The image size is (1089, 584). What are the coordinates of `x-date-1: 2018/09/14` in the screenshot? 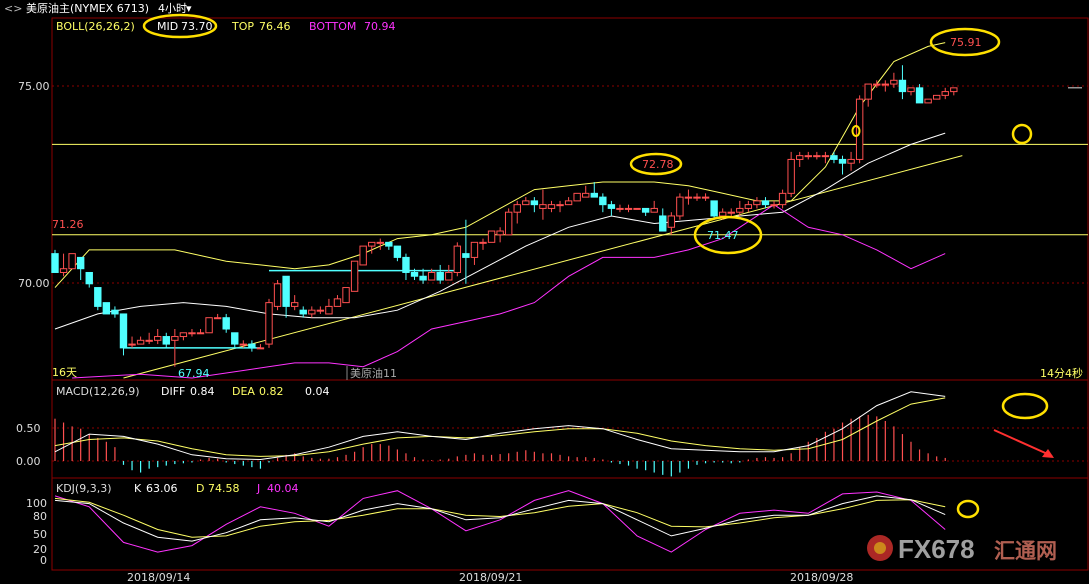 It's located at (158, 577).